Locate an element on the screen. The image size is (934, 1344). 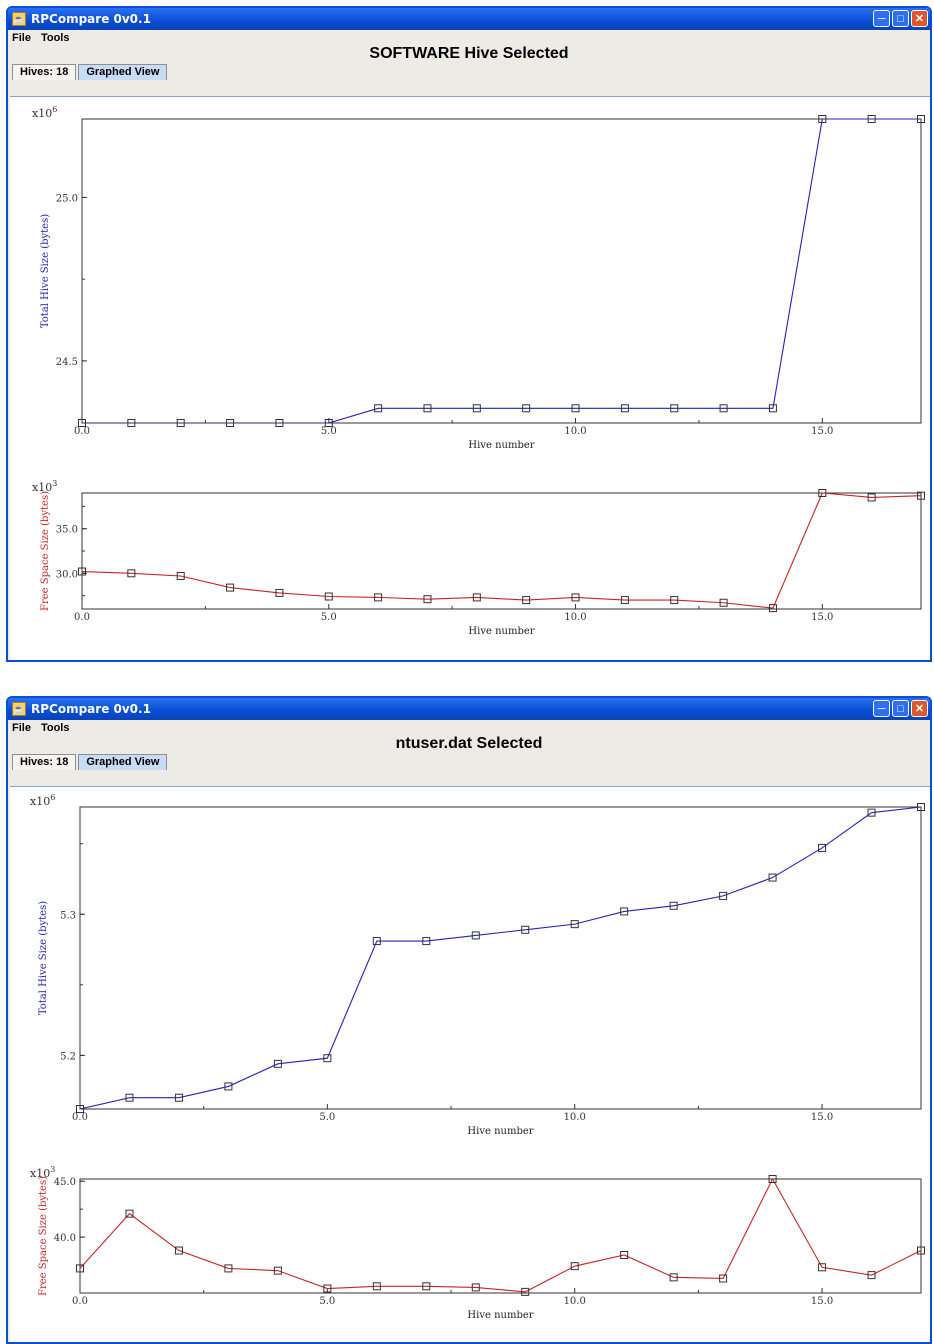
java-app-icon: ☕ is located at coordinates (19, 19).